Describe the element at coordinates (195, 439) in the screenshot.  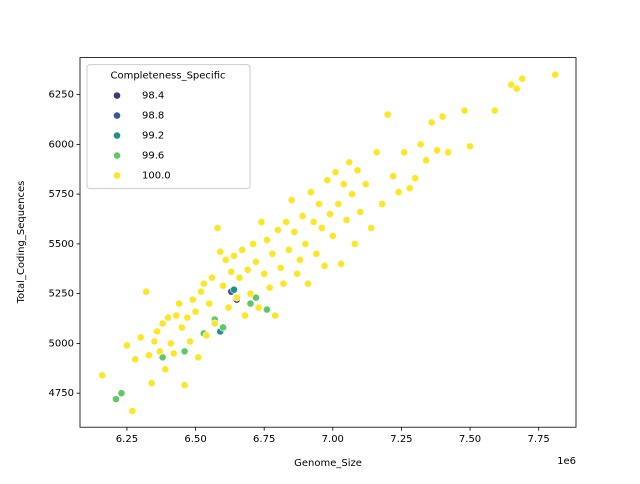
I see `x-tick-label: 6.50` at that location.